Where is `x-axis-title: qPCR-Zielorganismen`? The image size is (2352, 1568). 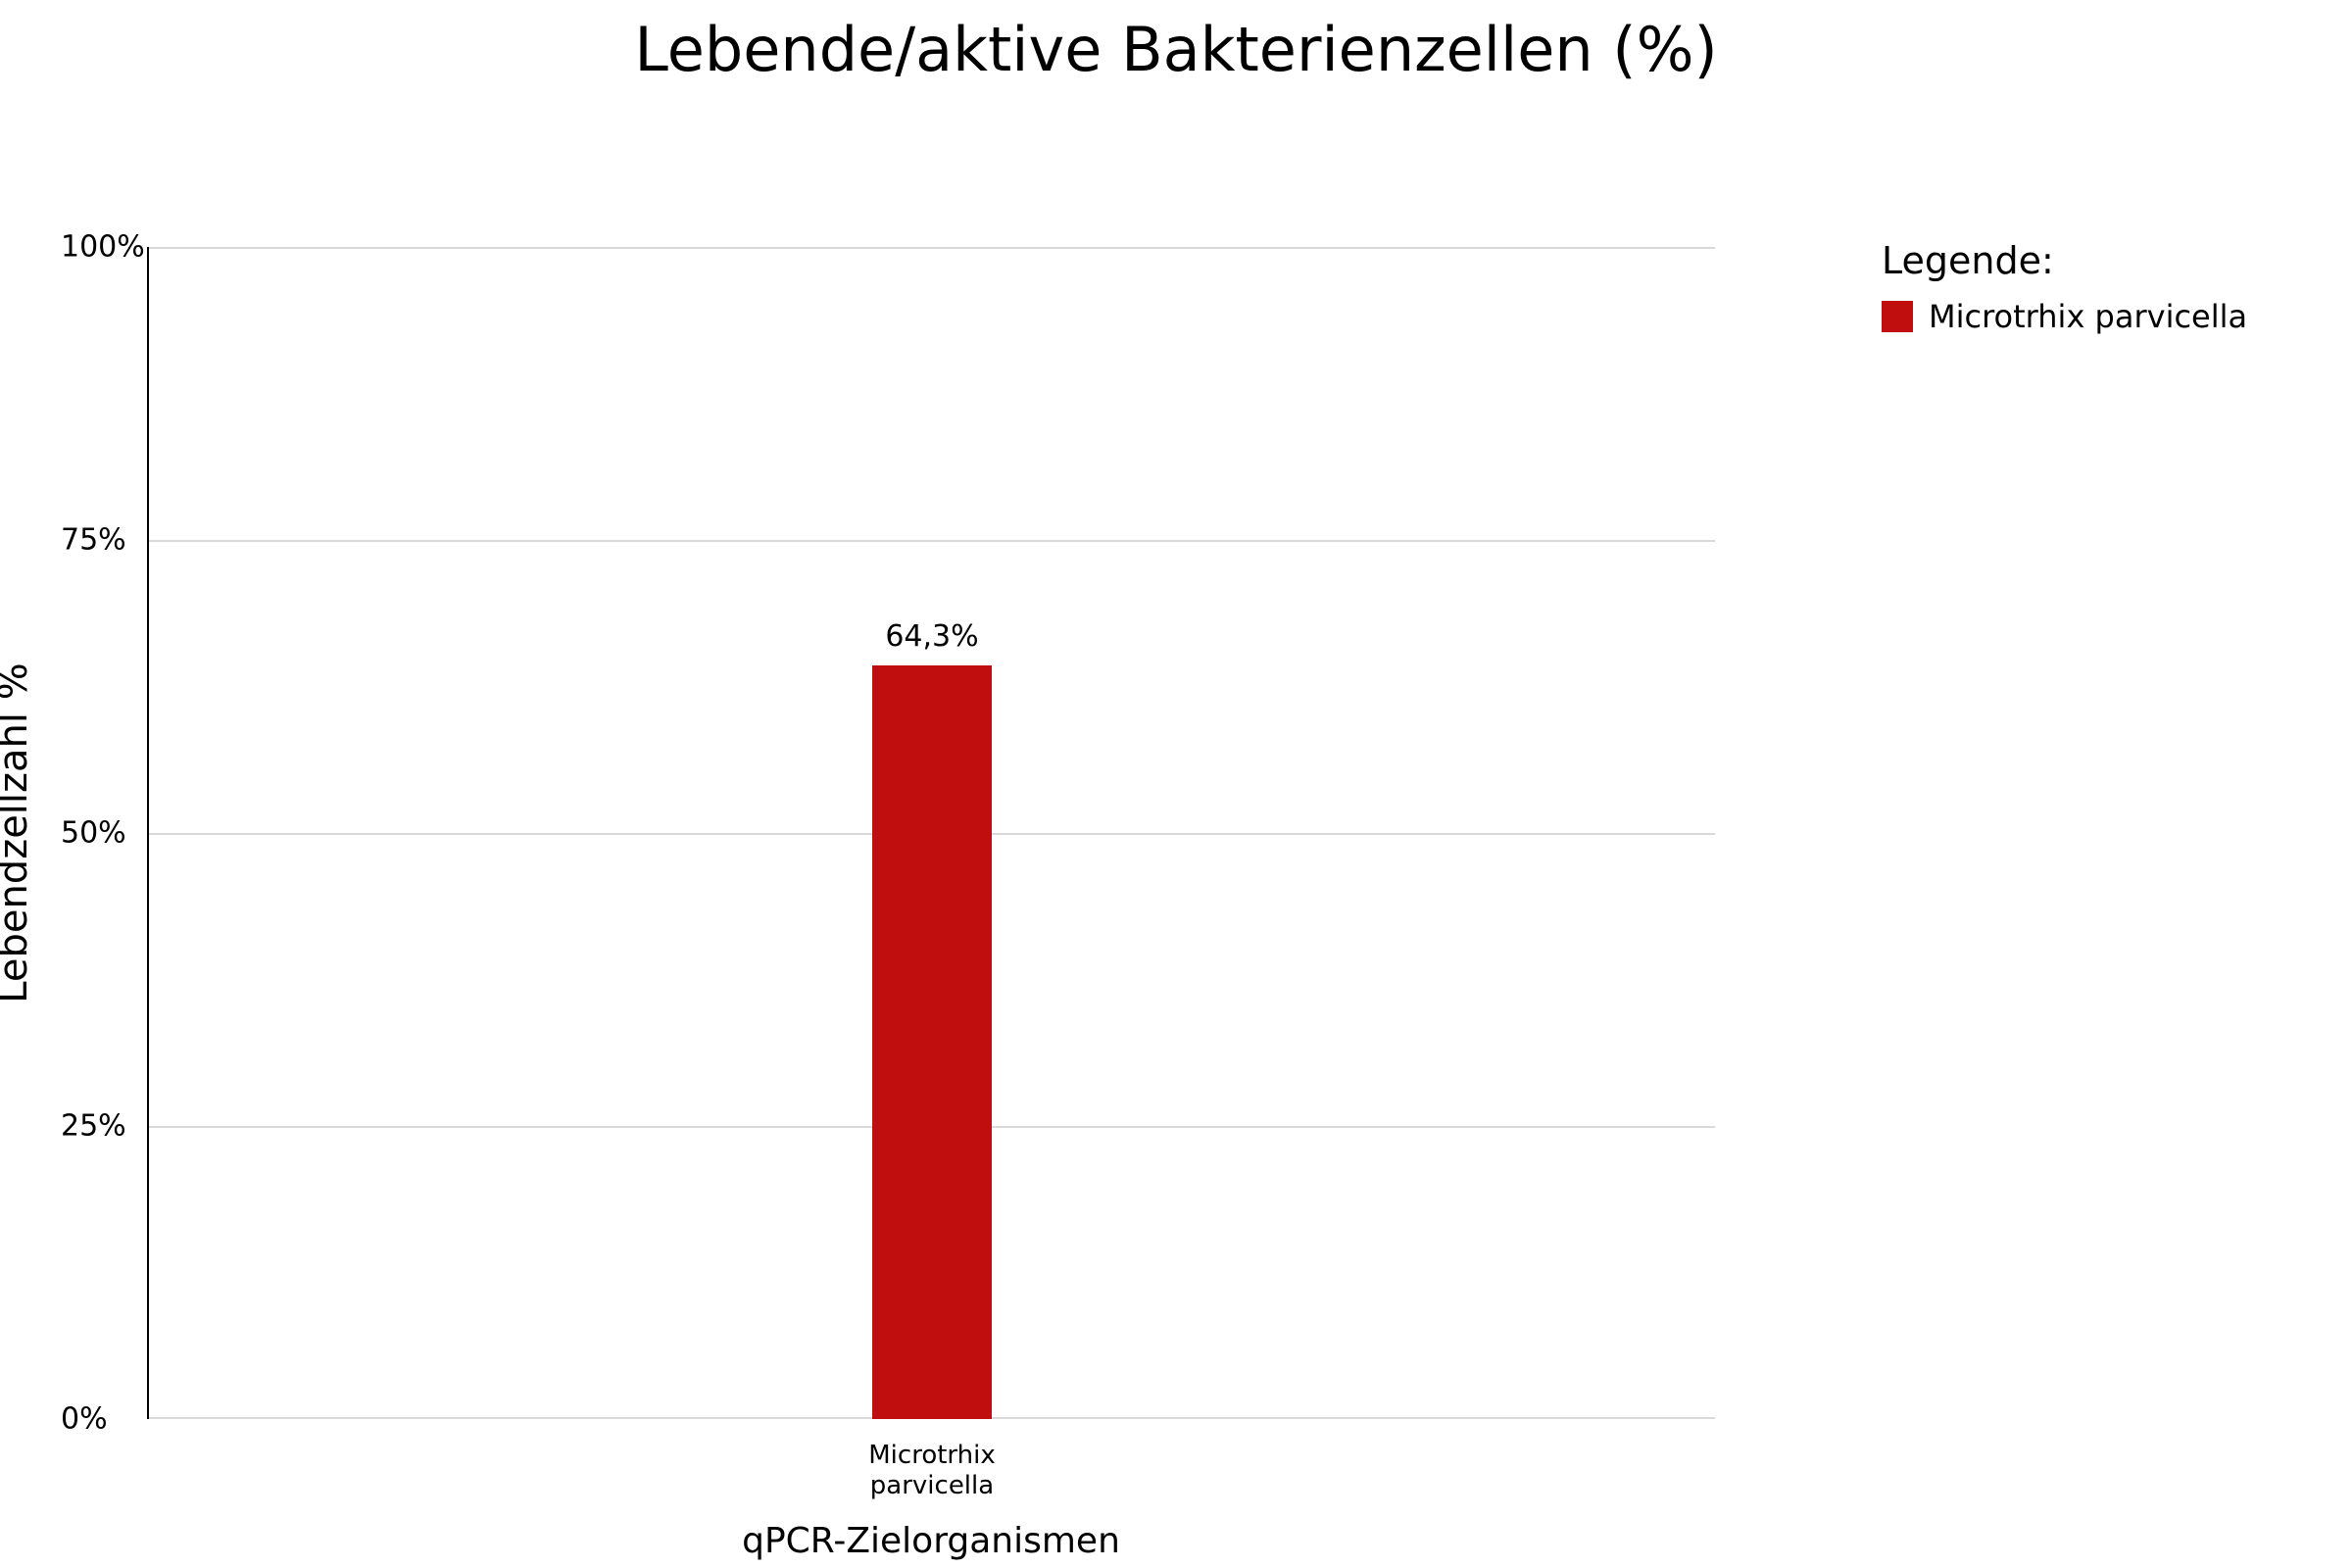
x-axis-title: qPCR-Zielorganismen is located at coordinates (931, 1541).